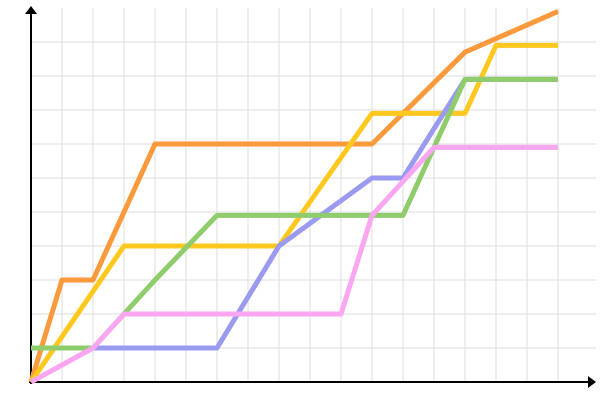 This screenshot has width=600, height=400. Describe the element at coordinates (31, 10) in the screenshot. I see `arrow-up-icon` at that location.